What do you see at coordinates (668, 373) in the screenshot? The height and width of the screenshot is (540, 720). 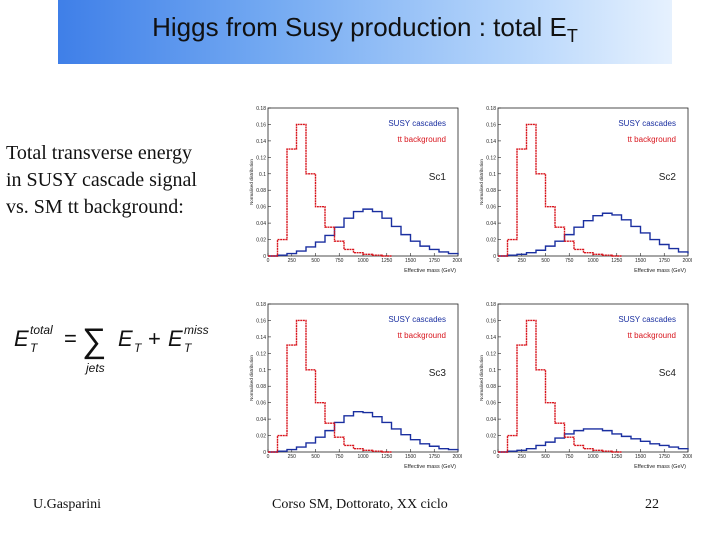 I see `panel-label: Sc4` at bounding box center [668, 373].